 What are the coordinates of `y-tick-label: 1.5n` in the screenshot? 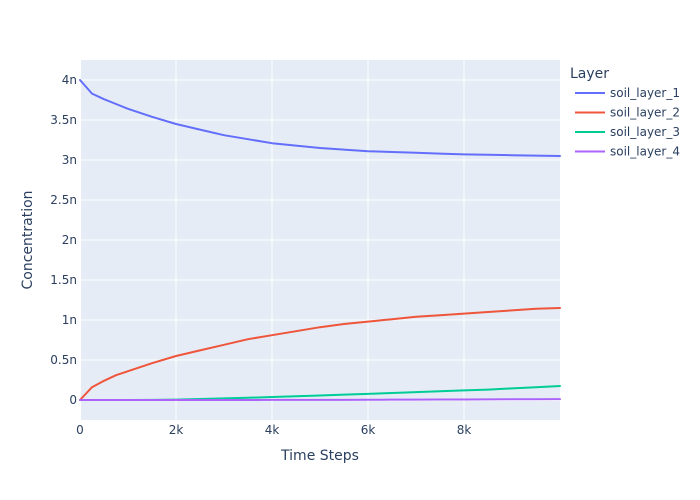 It's located at (63, 280).